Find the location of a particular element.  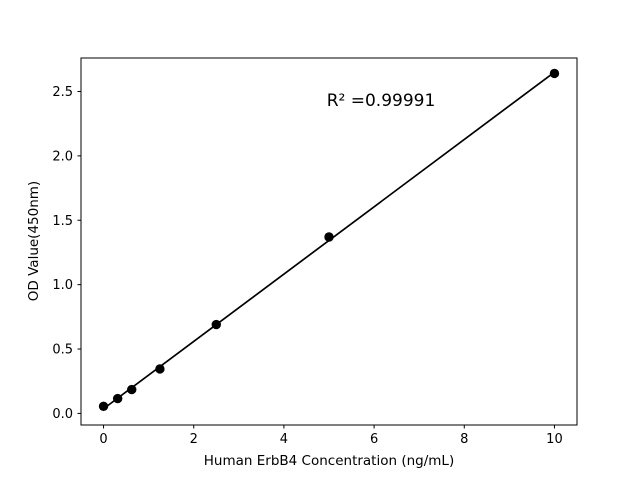

x-axis-title: Human ErbB4 Concentration (ng/mL) is located at coordinates (329, 461).